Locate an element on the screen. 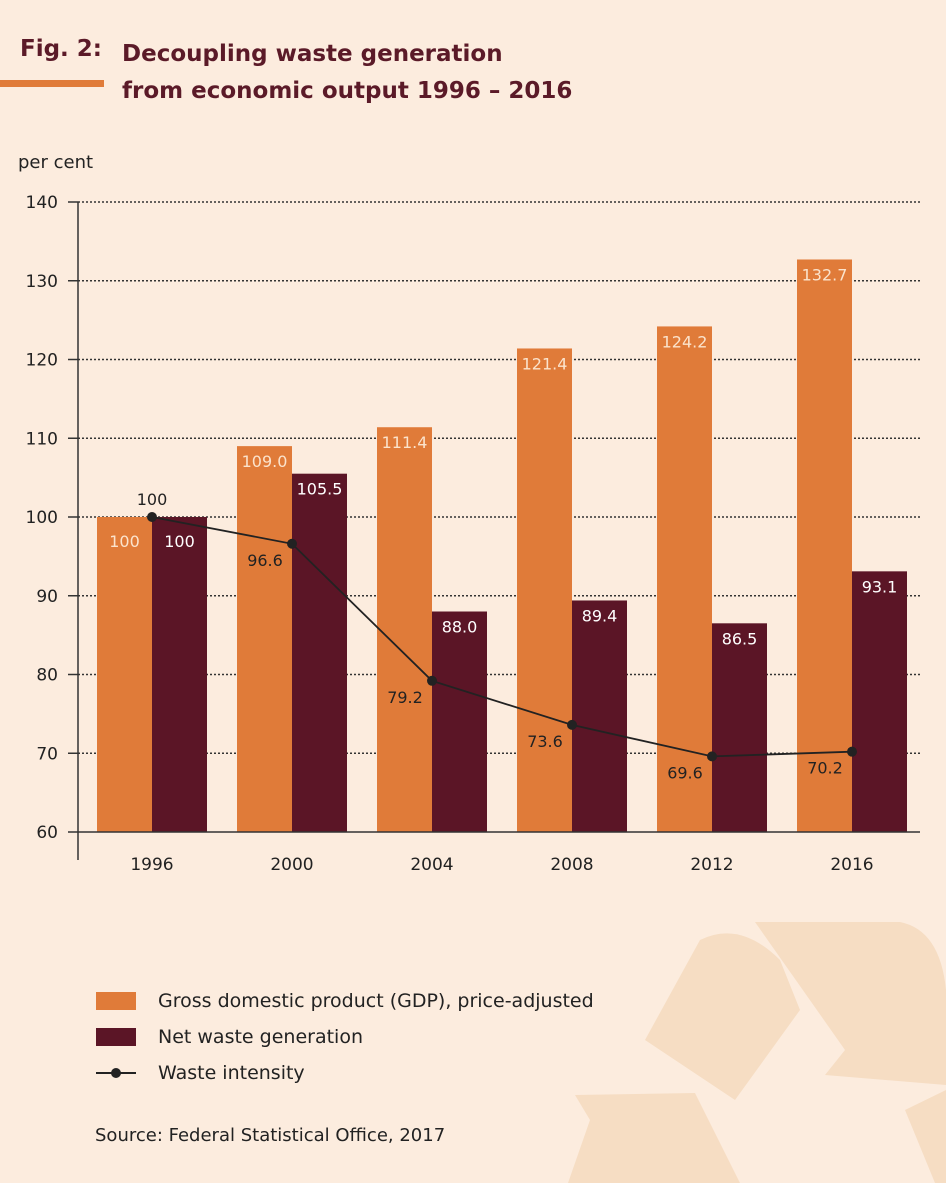 The width and height of the screenshot is (946, 1183). figure-number: Fig. 2: is located at coordinates (61, 49).